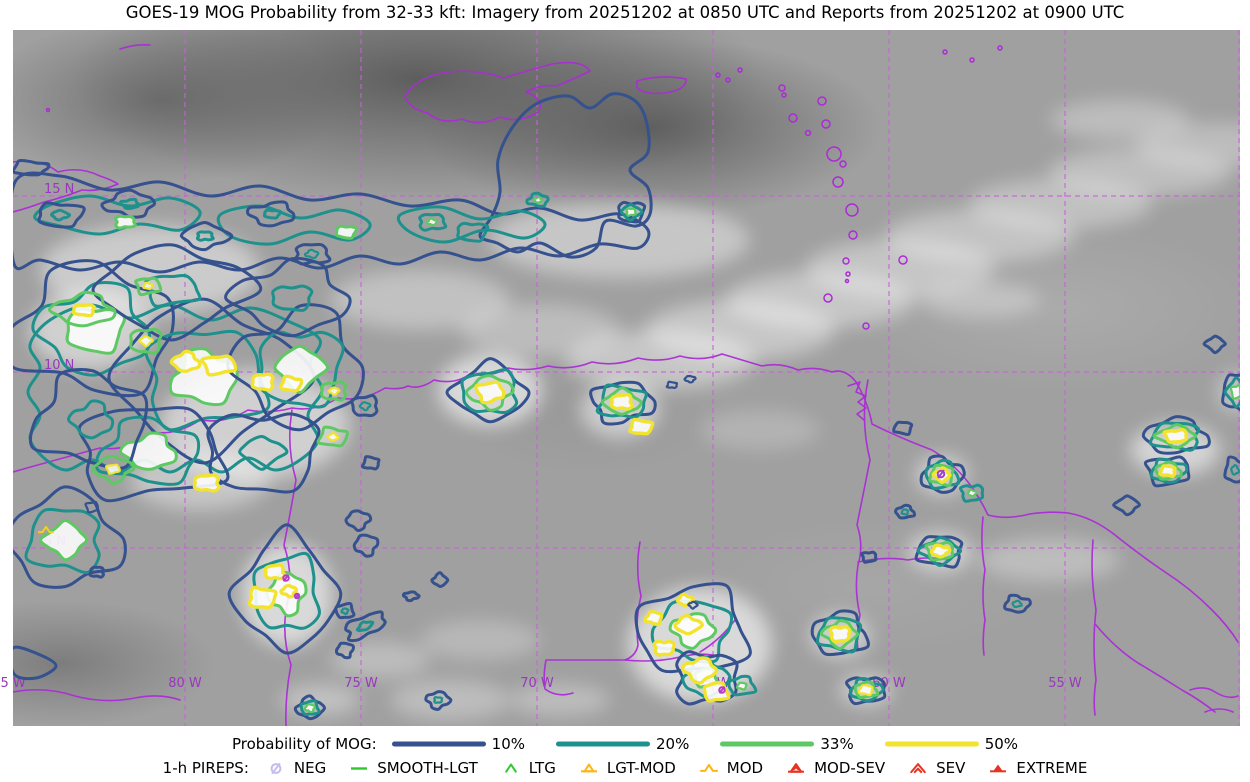  What do you see at coordinates (1001, 743) in the screenshot?
I see `legend-item-label: 50%` at bounding box center [1001, 743].